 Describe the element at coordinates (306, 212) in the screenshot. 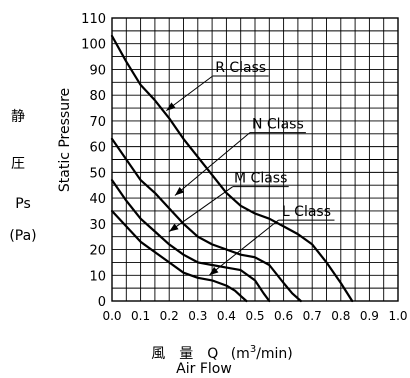

I see `class-label-l-class: L Class` at that location.